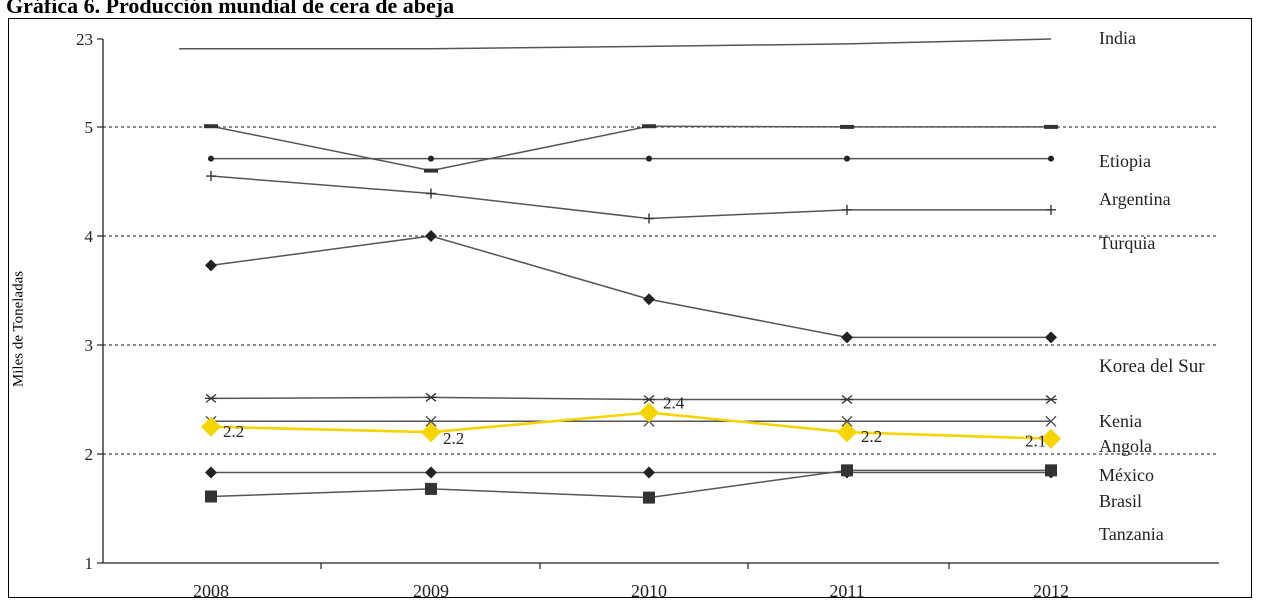 The width and height of the screenshot is (1262, 600). I want to click on legend-label-m-xico: México, so click(1126, 475).